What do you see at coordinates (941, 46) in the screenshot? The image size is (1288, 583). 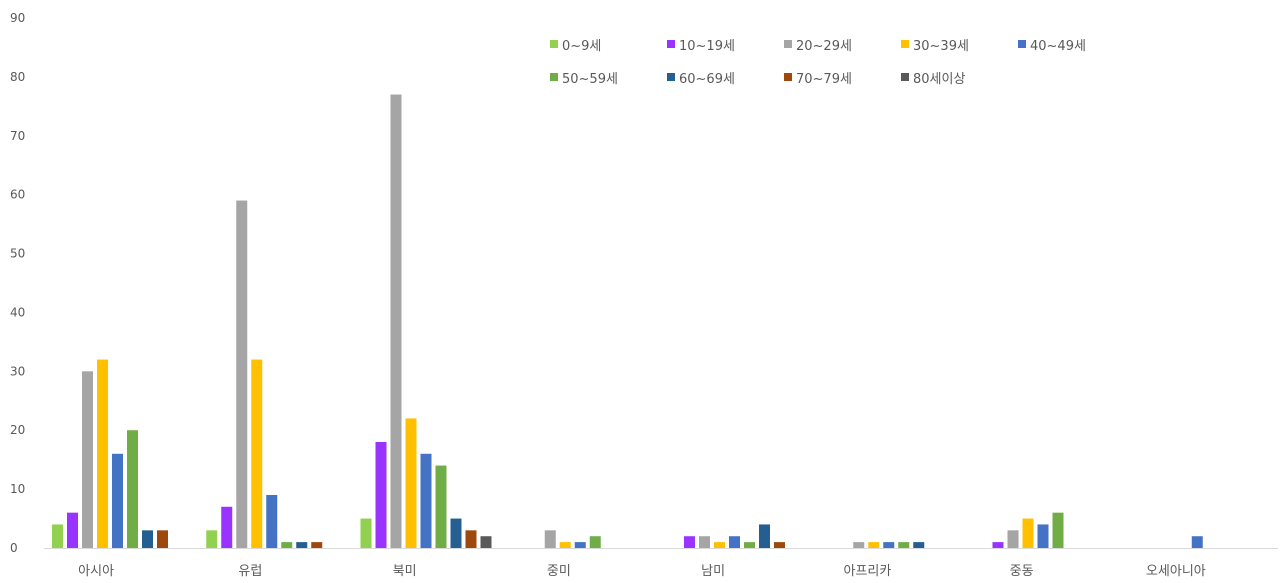 I see `legend-label: 30~39세` at bounding box center [941, 46].